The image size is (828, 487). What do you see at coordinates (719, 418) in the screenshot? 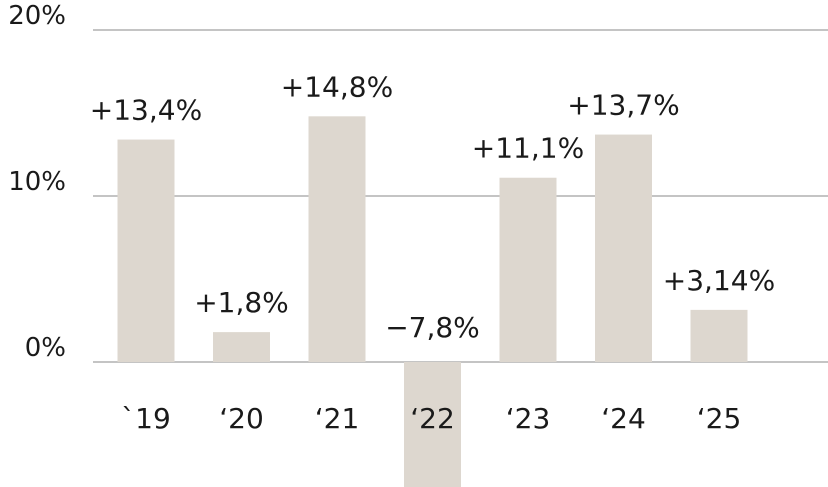
I see `x-category-label: ‘25` at bounding box center [719, 418].